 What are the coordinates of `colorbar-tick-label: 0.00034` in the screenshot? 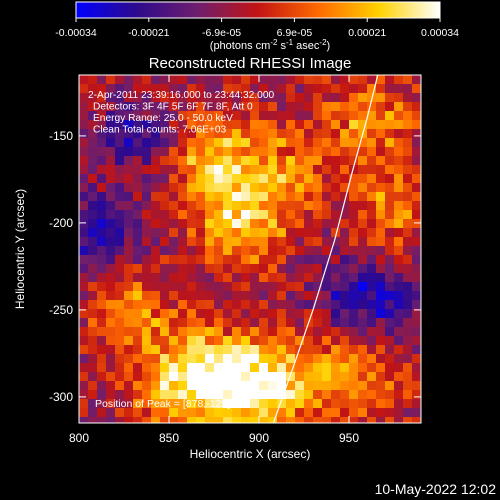 It's located at (440, 33).